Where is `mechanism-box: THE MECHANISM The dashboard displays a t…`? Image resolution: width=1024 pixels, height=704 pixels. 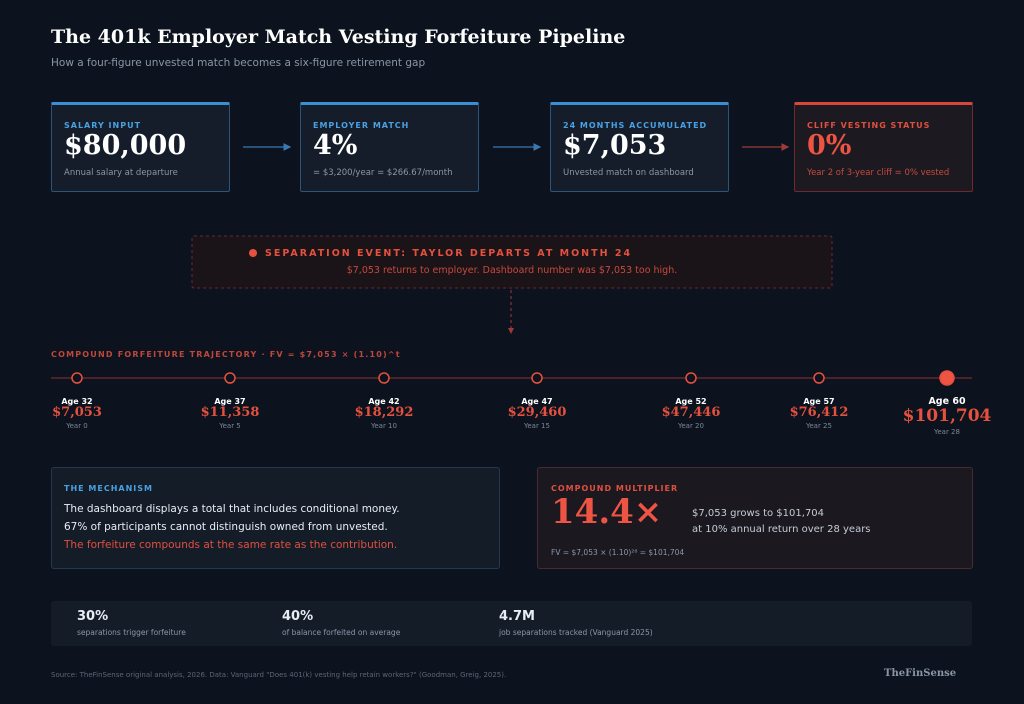 mechanism-box: THE MECHANISM The dashboard displays a t… is located at coordinates (275, 518).